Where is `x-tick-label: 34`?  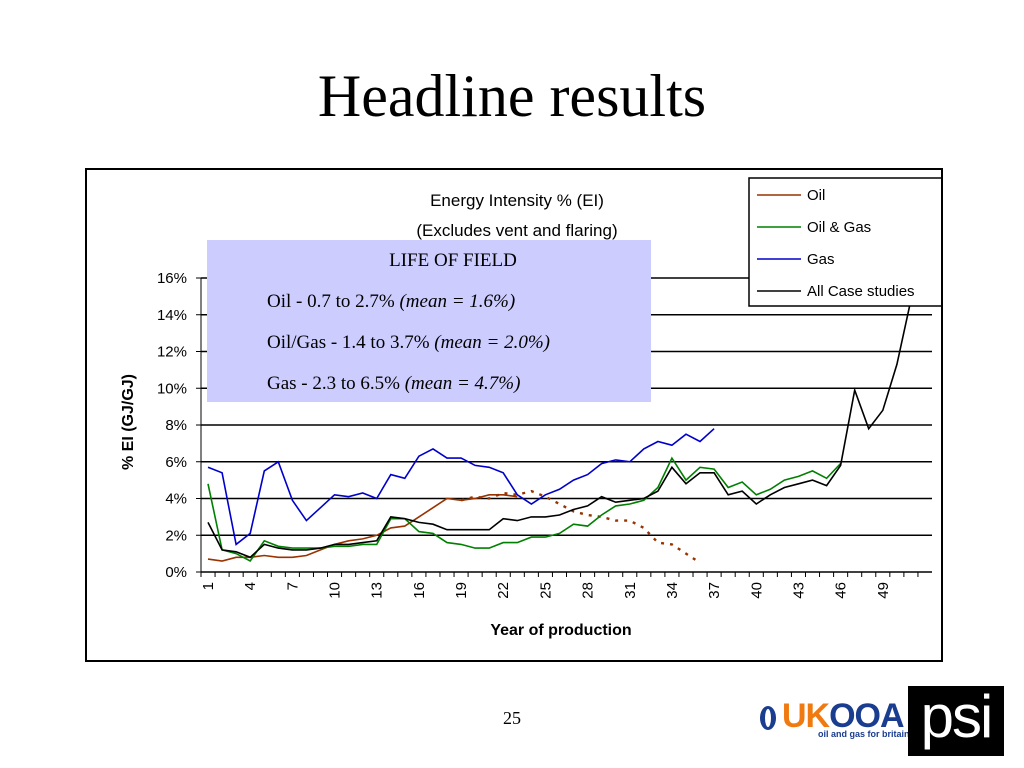 x-tick-label: 34 is located at coordinates (672, 590).